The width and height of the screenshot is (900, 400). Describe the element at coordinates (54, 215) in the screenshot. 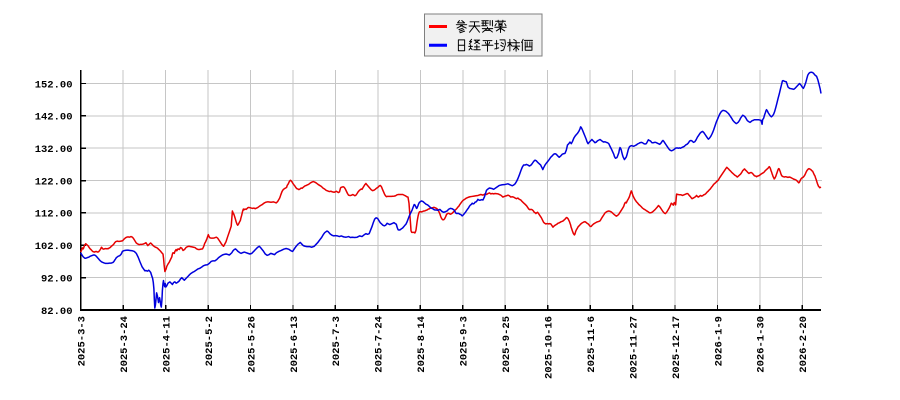

I see `svg-text: 112.00` at that location.